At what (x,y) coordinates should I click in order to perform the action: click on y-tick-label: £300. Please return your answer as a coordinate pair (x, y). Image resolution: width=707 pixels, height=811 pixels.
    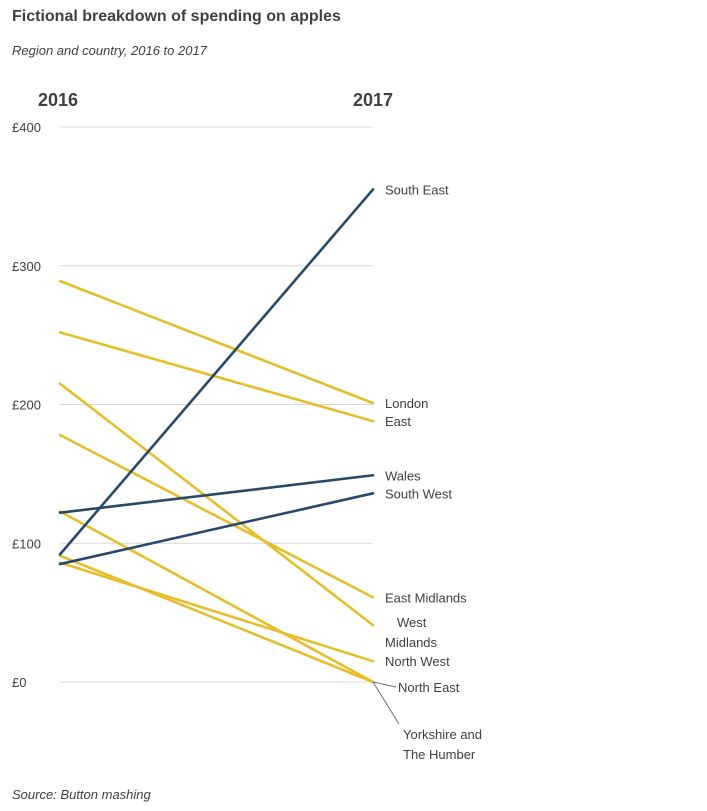
    Looking at the image, I should click on (26, 266).